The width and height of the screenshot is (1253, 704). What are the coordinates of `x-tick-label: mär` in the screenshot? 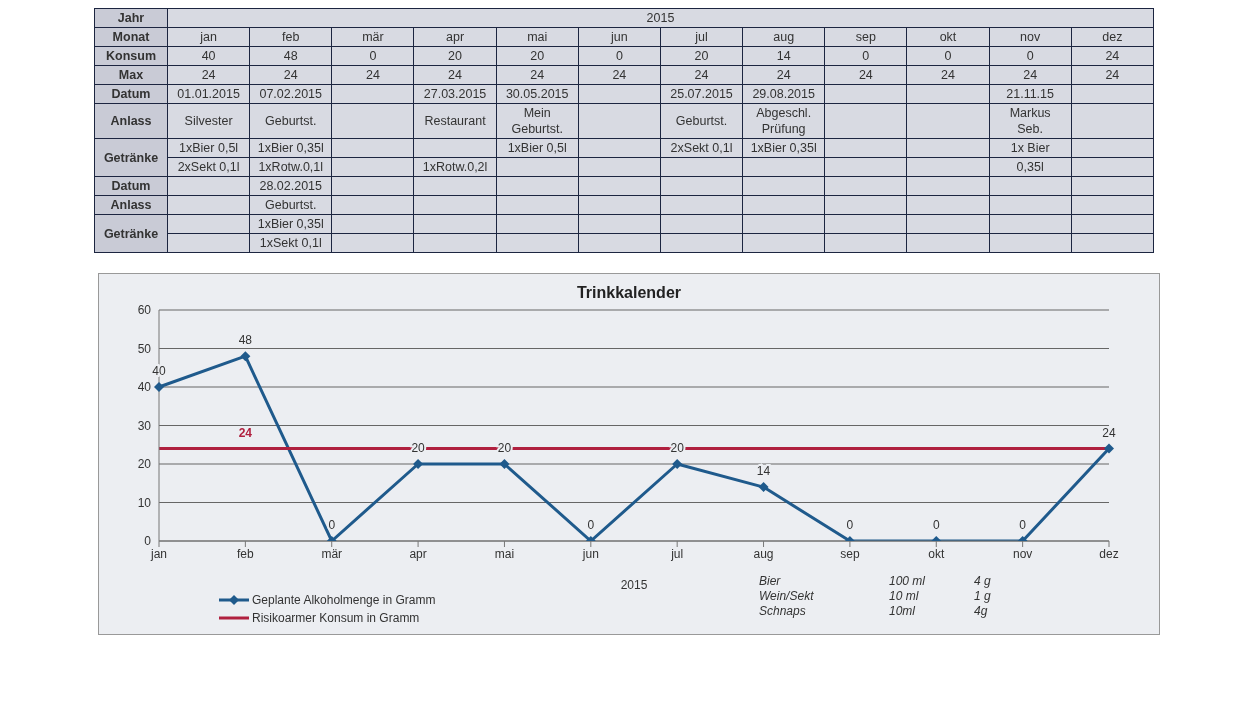 It's located at (332, 553).